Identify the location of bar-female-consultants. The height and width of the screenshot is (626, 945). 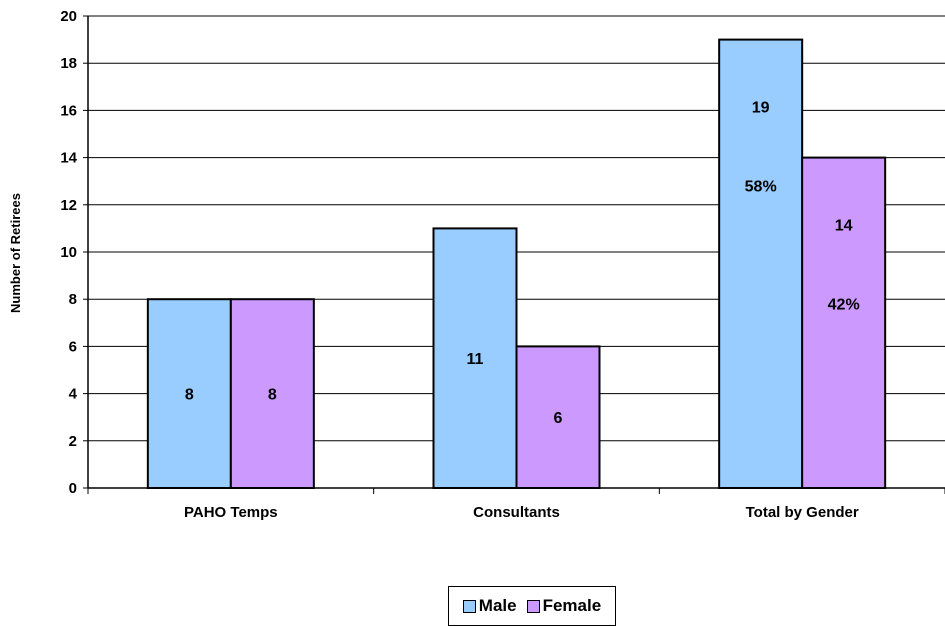
(558, 417).